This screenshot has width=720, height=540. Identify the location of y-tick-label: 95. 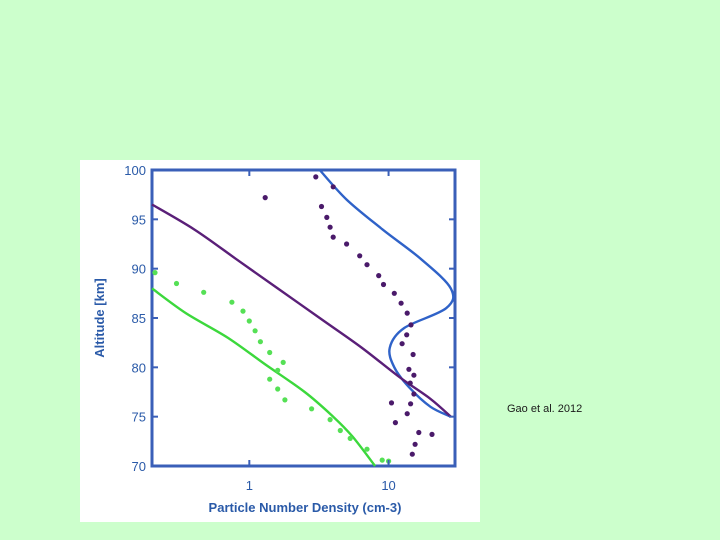
(139, 219).